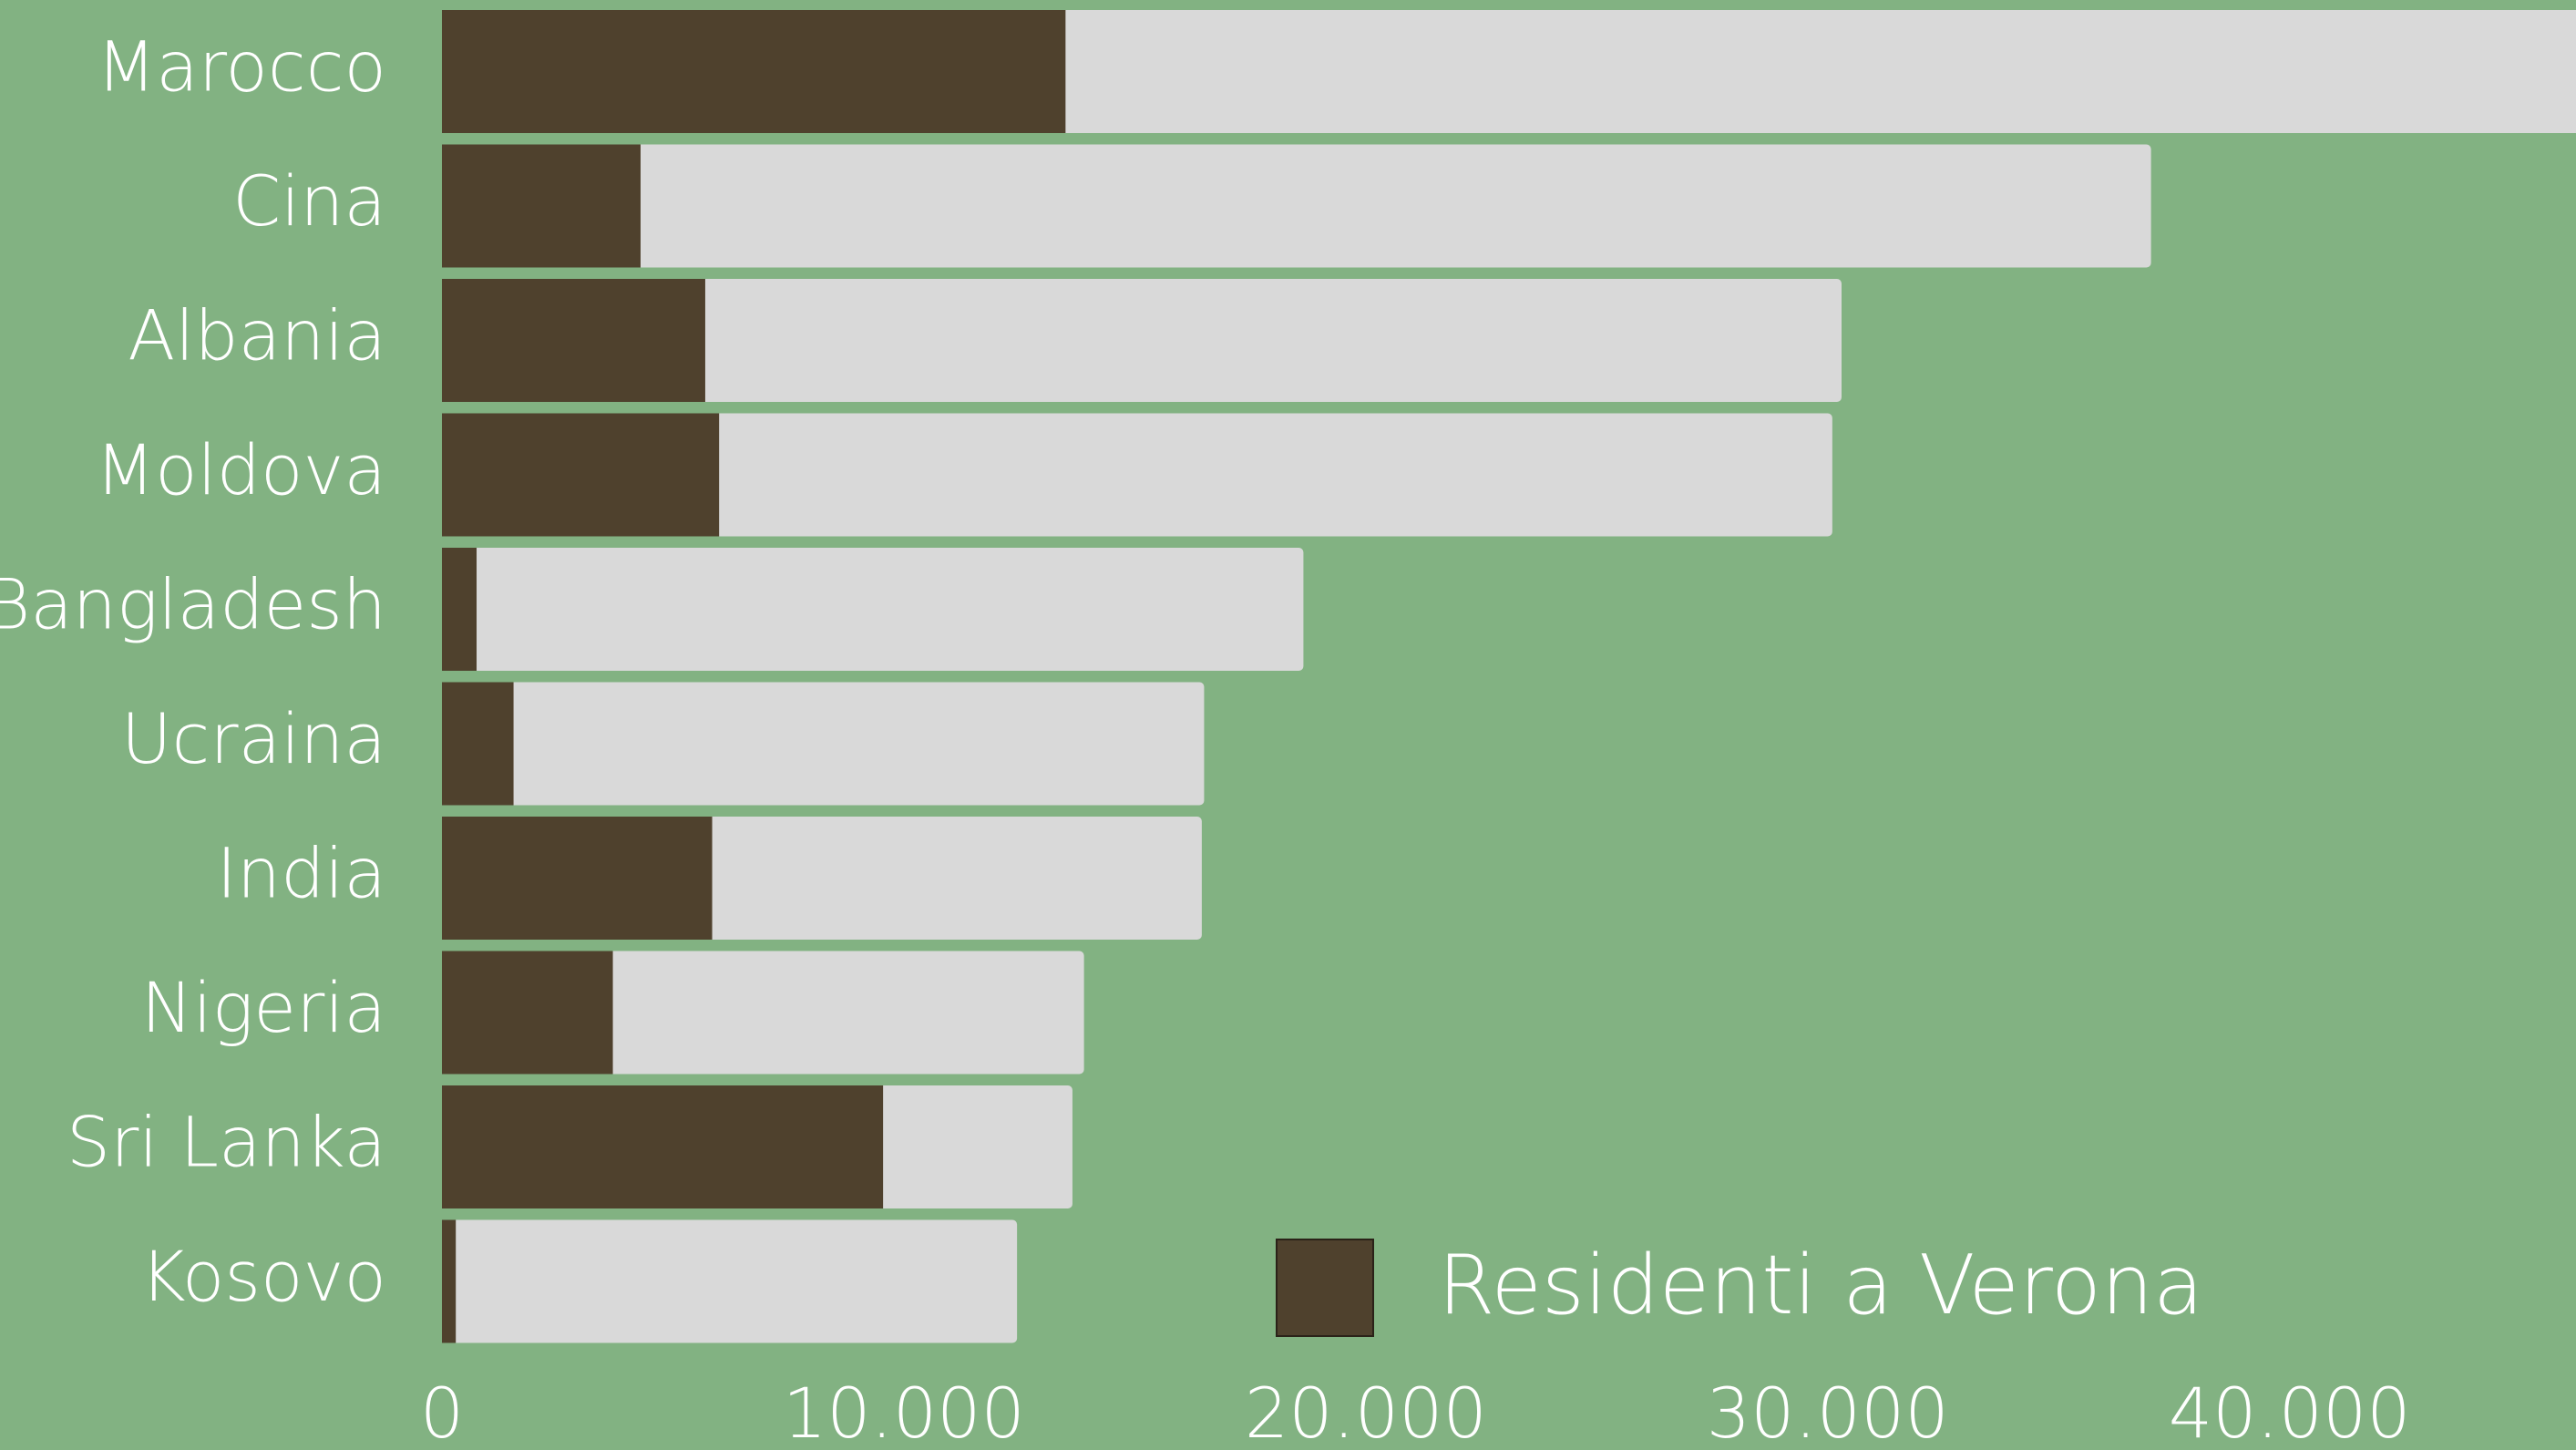 This screenshot has width=2576, height=1450. Describe the element at coordinates (904, 1411) in the screenshot. I see `x-tick-label: 10.000` at that location.